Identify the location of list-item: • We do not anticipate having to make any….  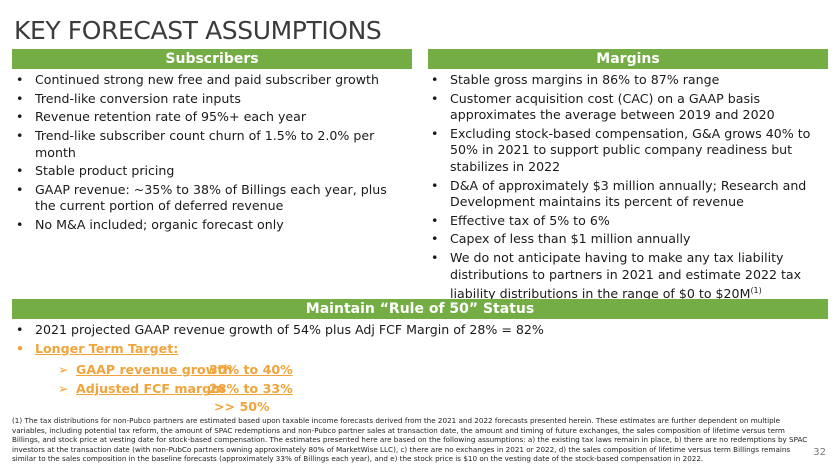
(616, 276).